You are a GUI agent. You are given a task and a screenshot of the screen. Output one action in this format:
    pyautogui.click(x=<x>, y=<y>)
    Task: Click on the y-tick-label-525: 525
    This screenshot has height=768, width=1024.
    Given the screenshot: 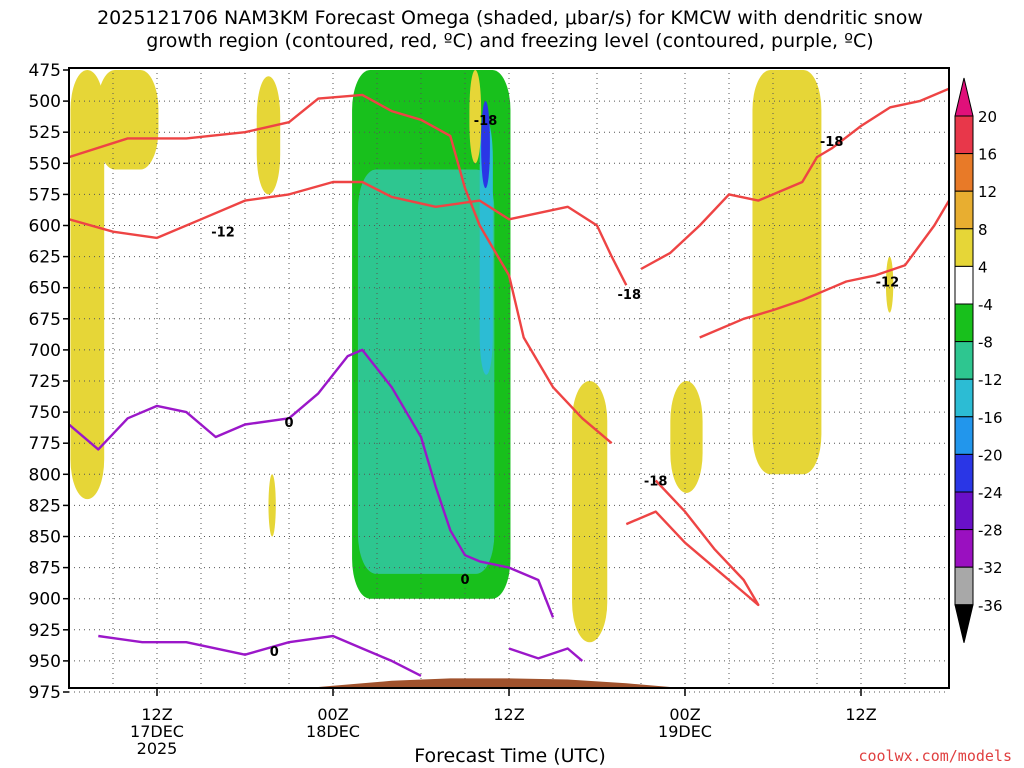 What is the action you would take?
    pyautogui.click(x=45, y=133)
    